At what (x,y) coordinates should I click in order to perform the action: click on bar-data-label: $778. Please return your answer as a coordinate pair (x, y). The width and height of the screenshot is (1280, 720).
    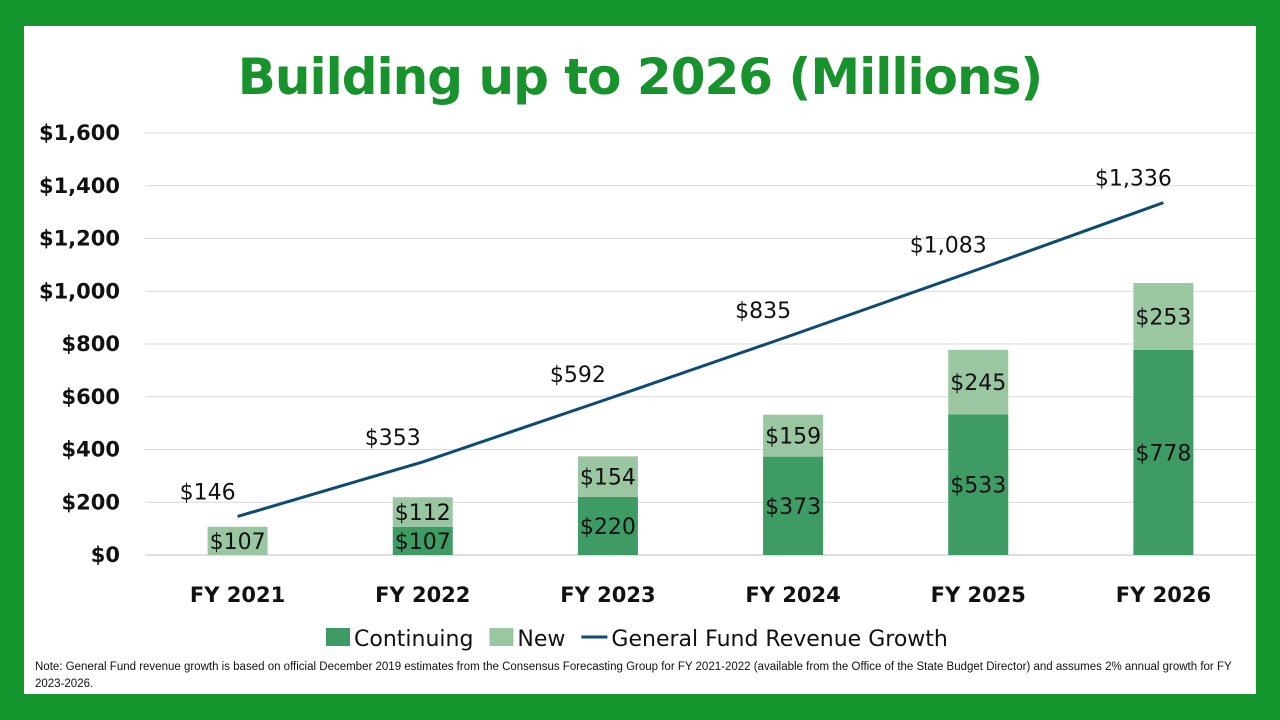
    Looking at the image, I should click on (1163, 453).